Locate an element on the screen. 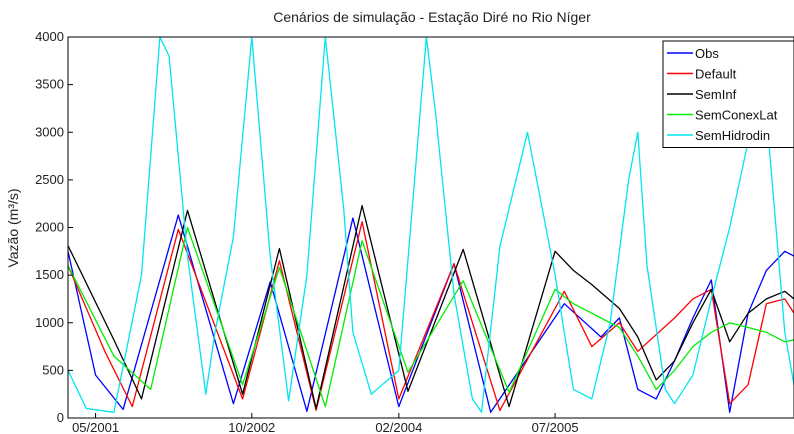  x-tick-label: 07/2005 is located at coordinates (555, 427).